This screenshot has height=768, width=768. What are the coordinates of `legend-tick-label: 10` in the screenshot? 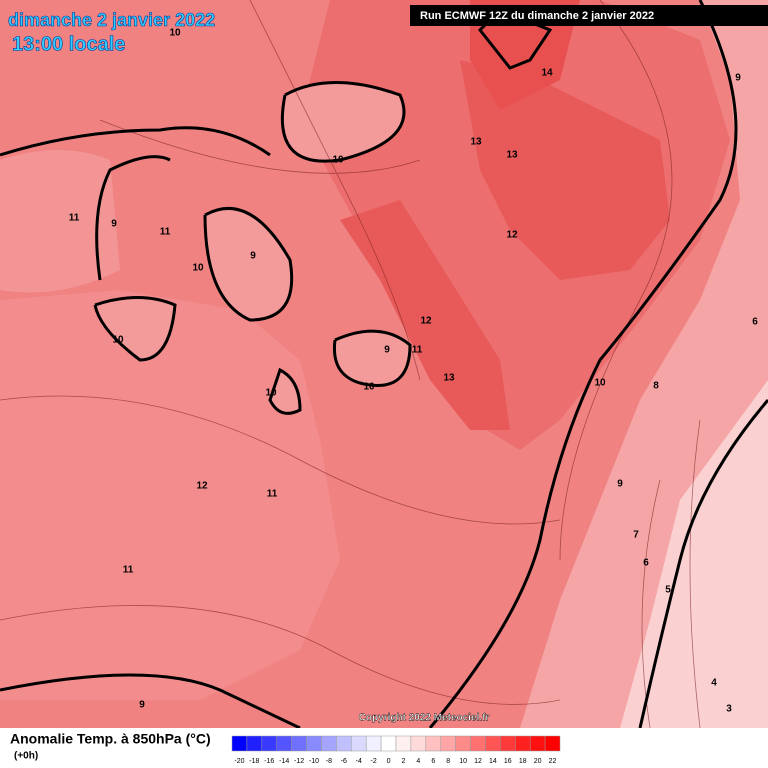 It's located at (463, 761).